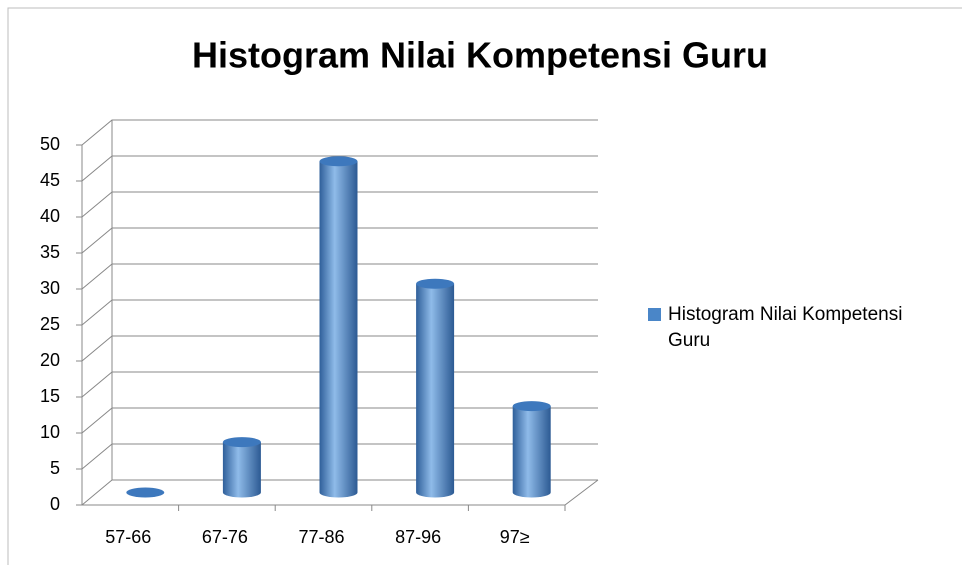  I want to click on y-tick-label: 30, so click(50, 288).